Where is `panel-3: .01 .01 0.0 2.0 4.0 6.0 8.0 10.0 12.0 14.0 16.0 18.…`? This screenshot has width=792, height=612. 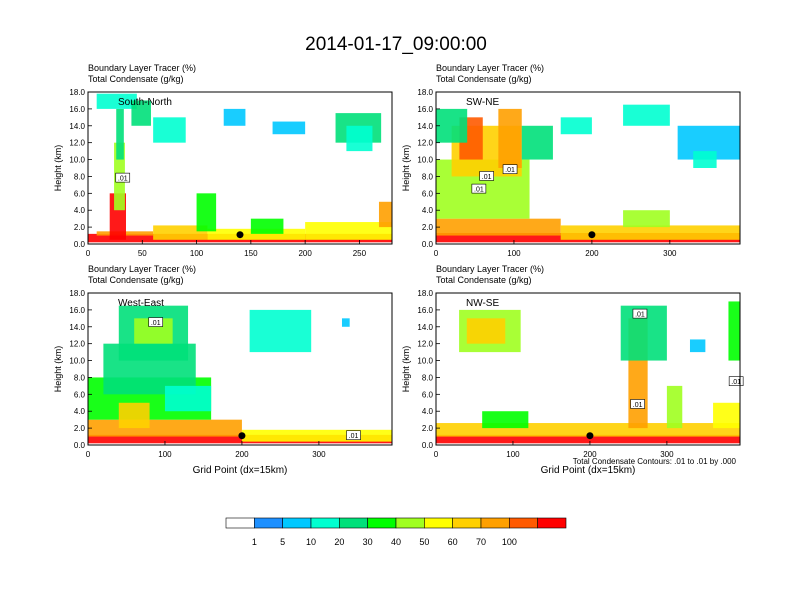 panel-3: .01 .01 0.0 2.0 4.0 6.0 8.0 10.0 12.0 14.0 16.0 18.… is located at coordinates (223, 370).